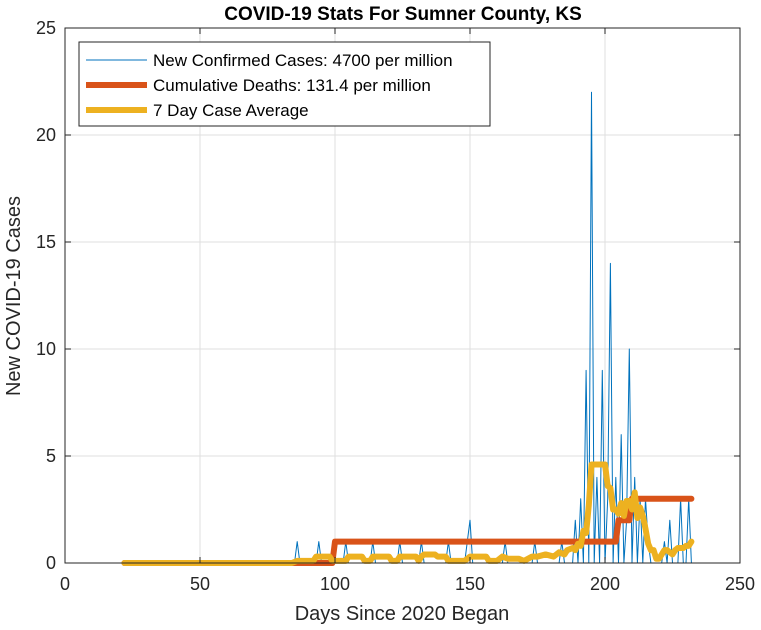 This screenshot has width=761, height=630. Describe the element at coordinates (200, 584) in the screenshot. I see `x-tick-label: 50` at that location.